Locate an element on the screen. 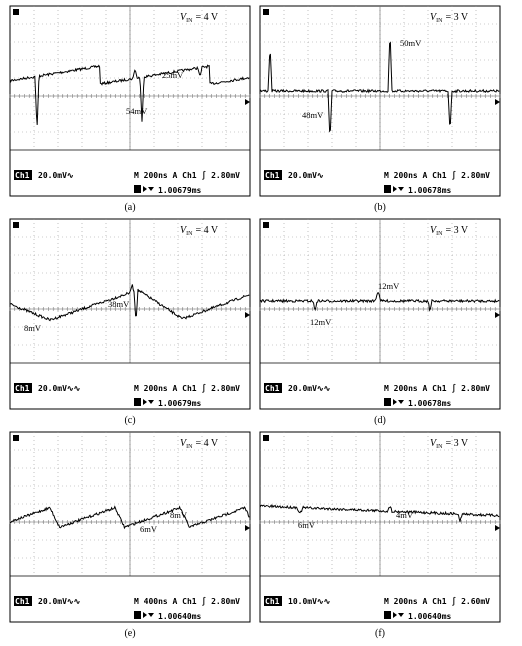 This screenshot has height=646, width=522. scale: 10.0mV∿∿ is located at coordinates (309, 601).